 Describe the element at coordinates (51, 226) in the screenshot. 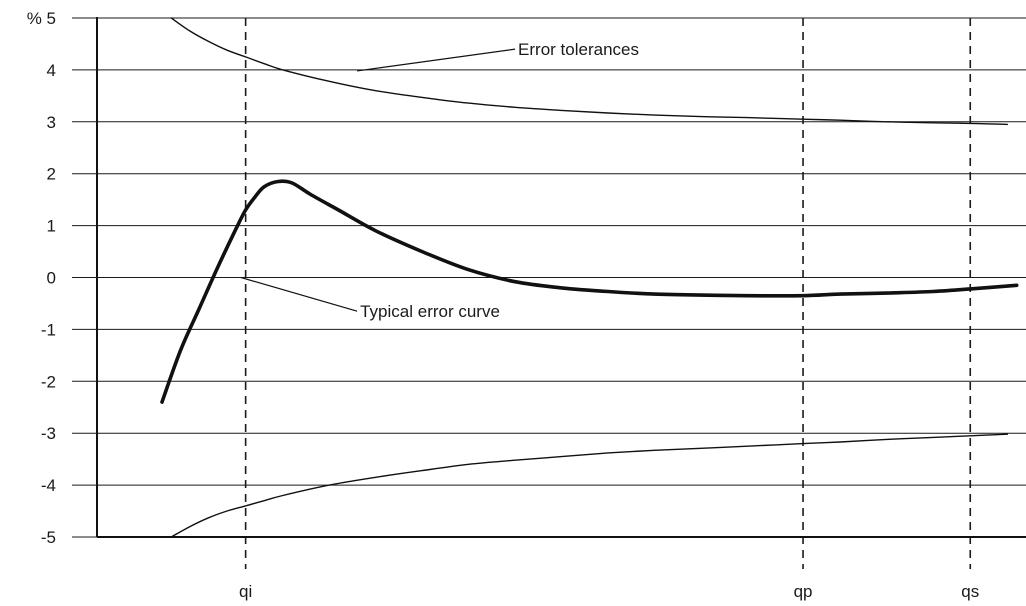

I see `y-tick-label: 1` at that location.